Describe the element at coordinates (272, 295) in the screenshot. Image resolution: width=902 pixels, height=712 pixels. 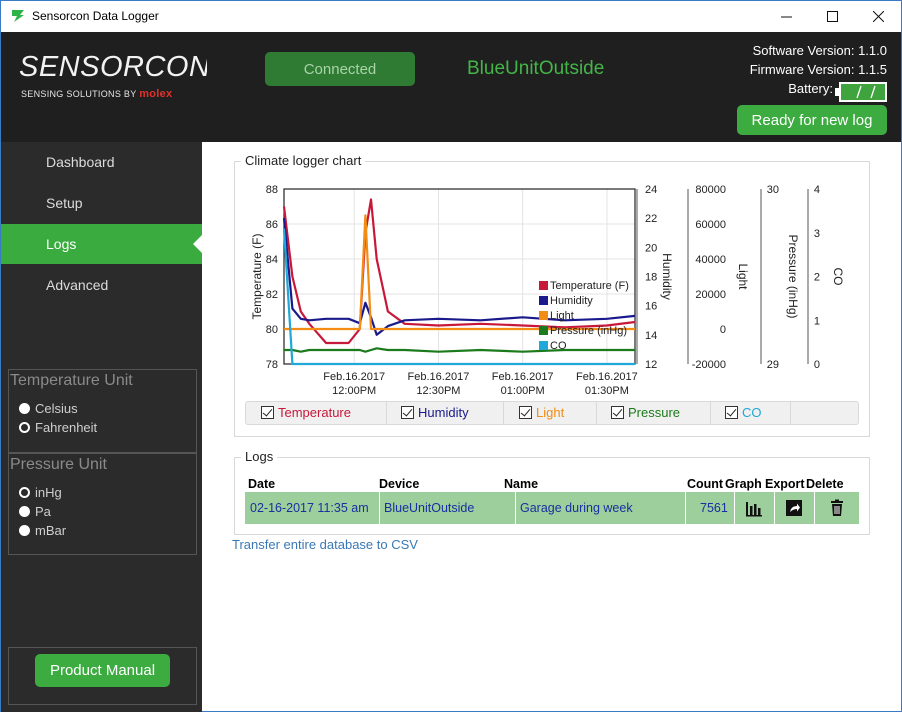
I see `y-tick-temperature: 82` at that location.